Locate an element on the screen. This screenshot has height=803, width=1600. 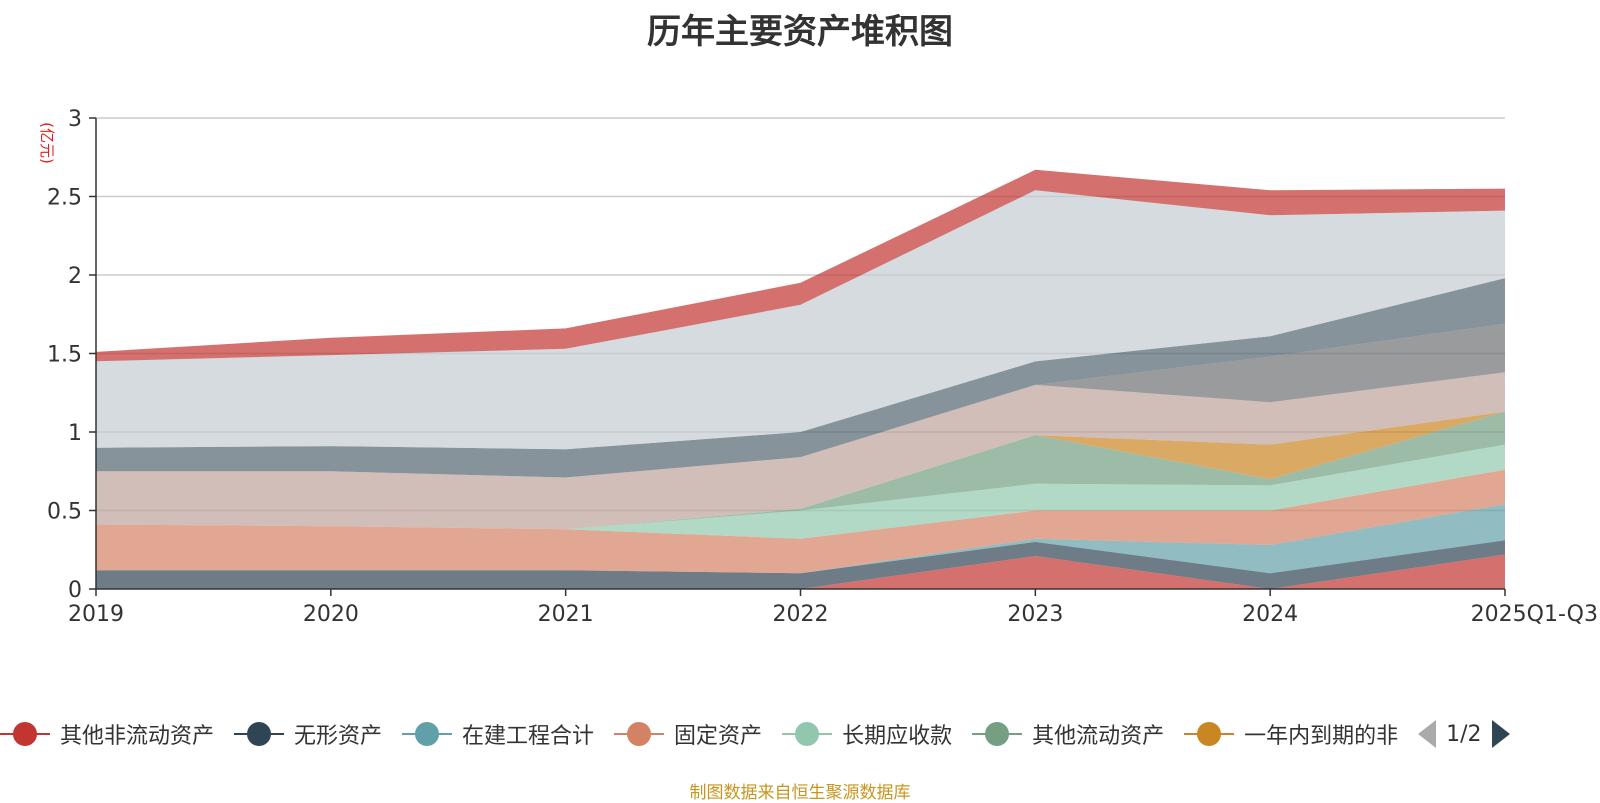
legend-prev-page-icon is located at coordinates (1427, 734).